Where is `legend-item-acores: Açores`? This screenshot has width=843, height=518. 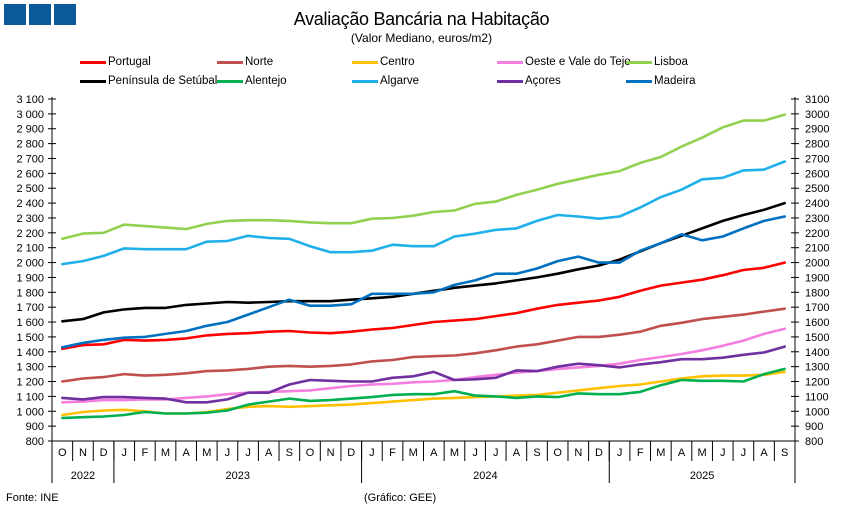 legend-item-acores: Açores is located at coordinates (529, 81).